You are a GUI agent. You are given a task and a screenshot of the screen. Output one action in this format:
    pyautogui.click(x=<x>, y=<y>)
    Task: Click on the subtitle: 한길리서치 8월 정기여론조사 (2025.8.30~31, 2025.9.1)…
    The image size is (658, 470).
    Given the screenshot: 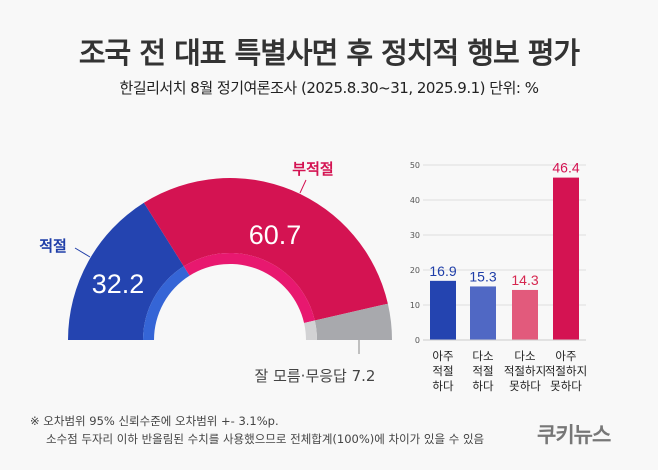 What is the action you would take?
    pyautogui.click(x=329, y=88)
    